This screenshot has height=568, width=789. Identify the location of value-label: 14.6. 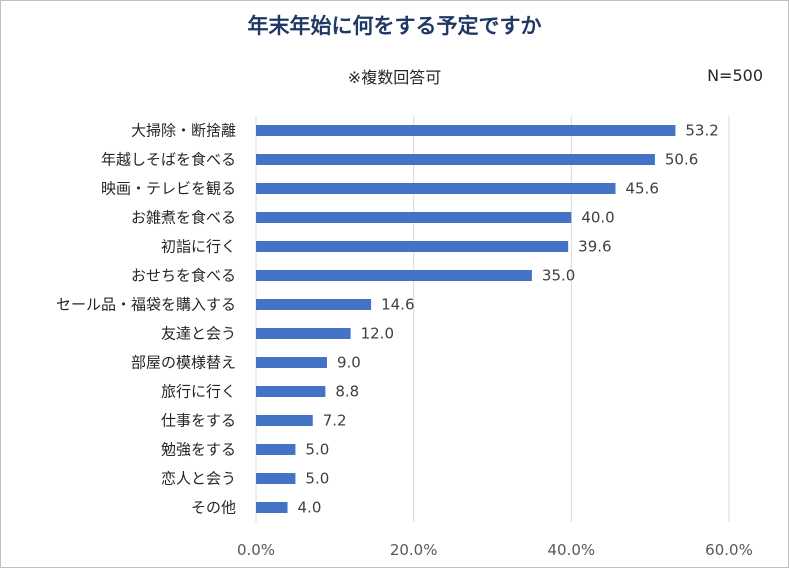
(397, 305).